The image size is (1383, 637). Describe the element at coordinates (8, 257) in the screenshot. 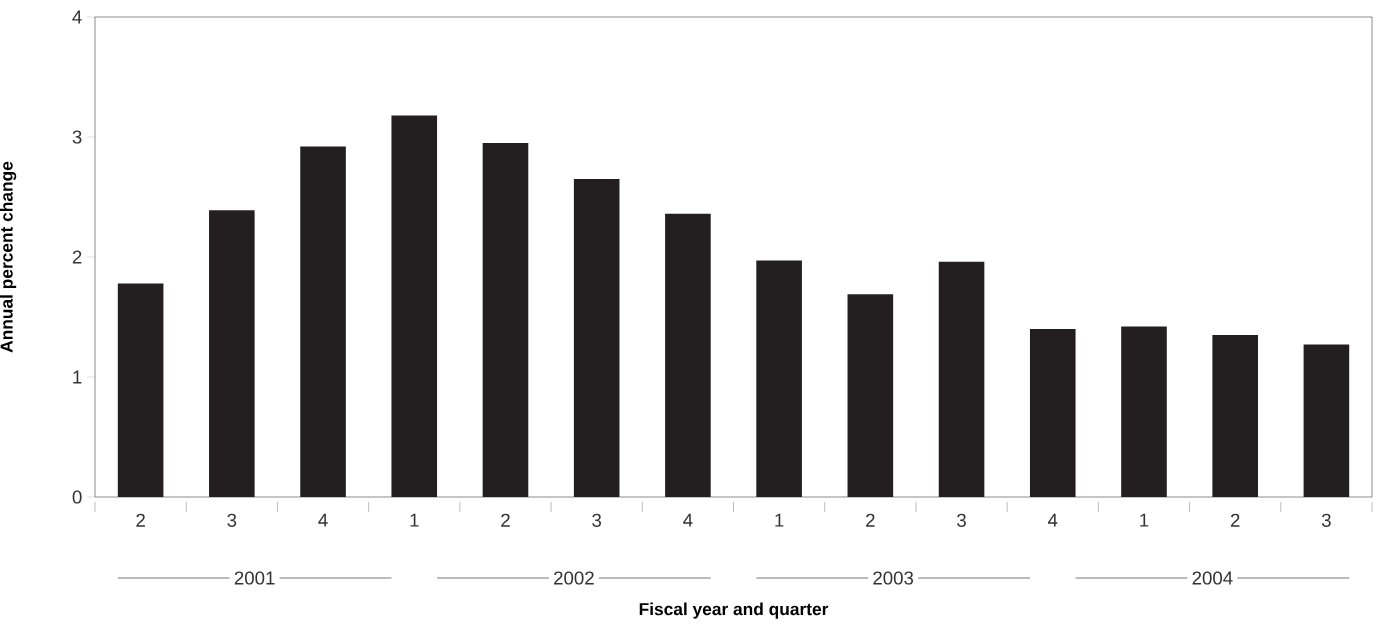

I see `y-axis-title: Annual percent change` at that location.